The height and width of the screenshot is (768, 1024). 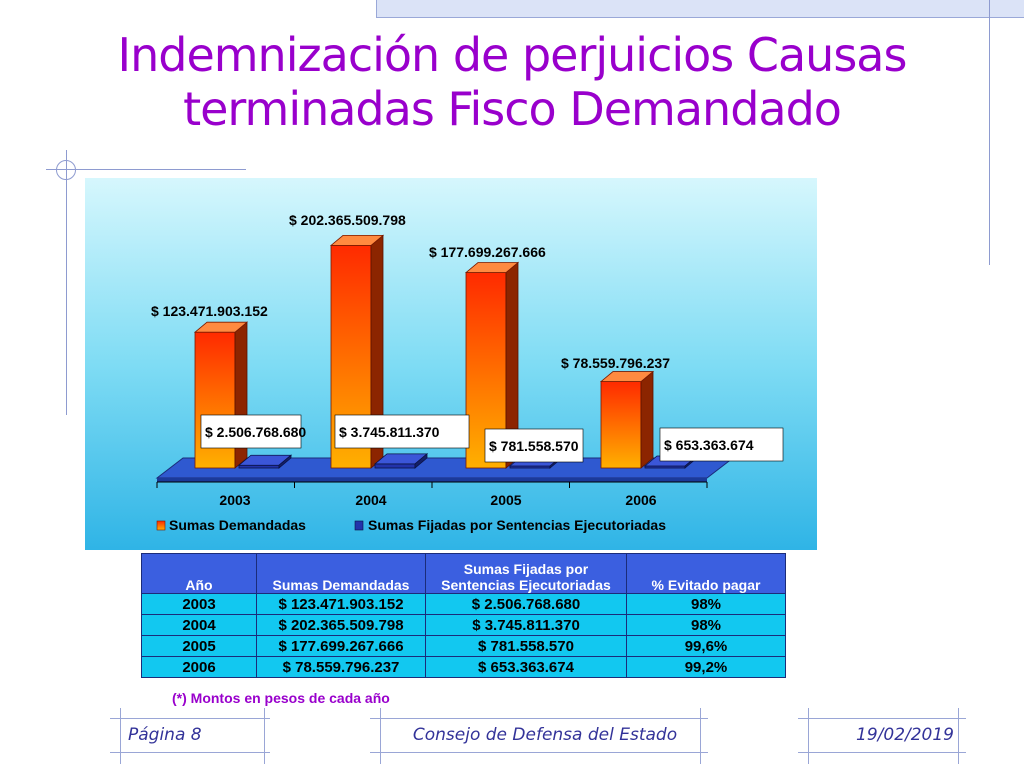 What do you see at coordinates (706, 667) in the screenshot?
I see `cell-avoided: 99,2%` at bounding box center [706, 667].